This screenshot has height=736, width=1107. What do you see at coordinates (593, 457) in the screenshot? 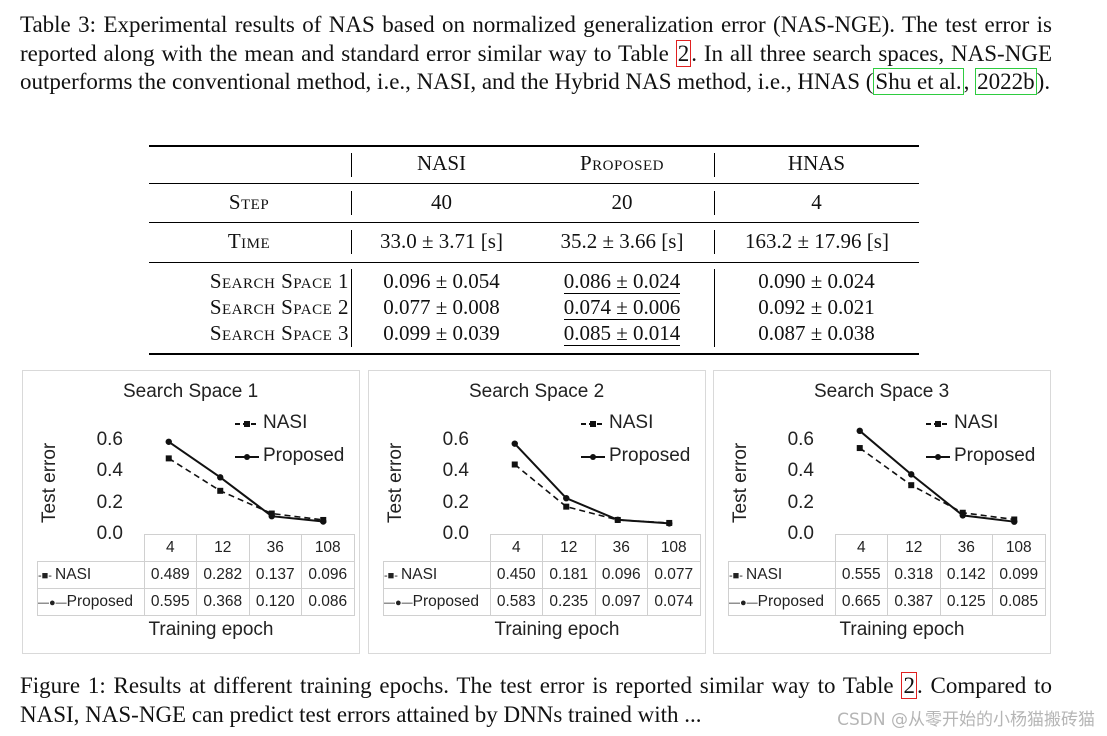
I see `legend-marker-proposed` at bounding box center [593, 457].